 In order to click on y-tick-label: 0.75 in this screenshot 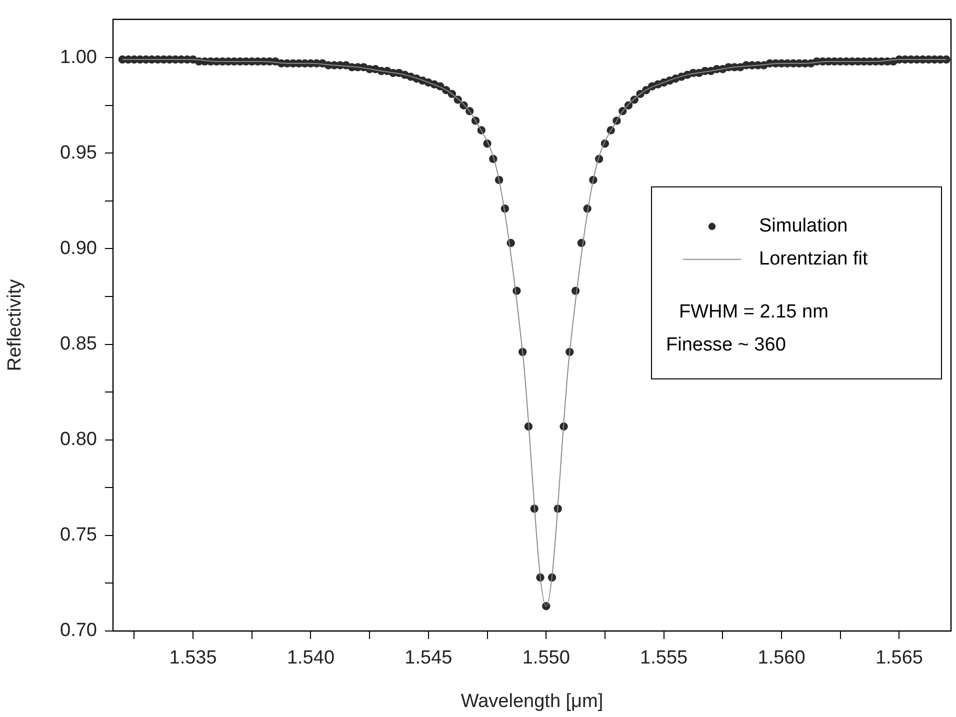, I will do `click(78, 535)`.